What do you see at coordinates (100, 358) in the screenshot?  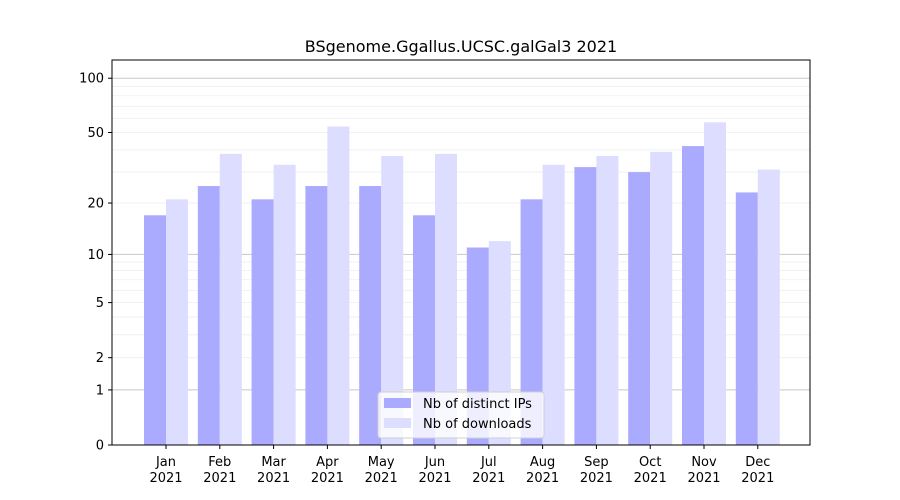 I see `y-tick-label: 2` at bounding box center [100, 358].